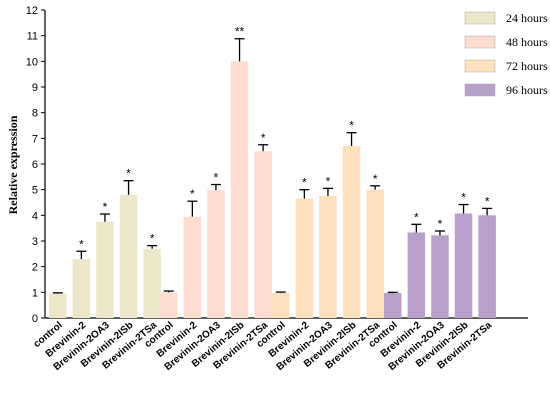 The height and width of the screenshot is (402, 550). Describe the element at coordinates (527, 66) in the screenshot. I see `legend-label: 72 hours` at that location.